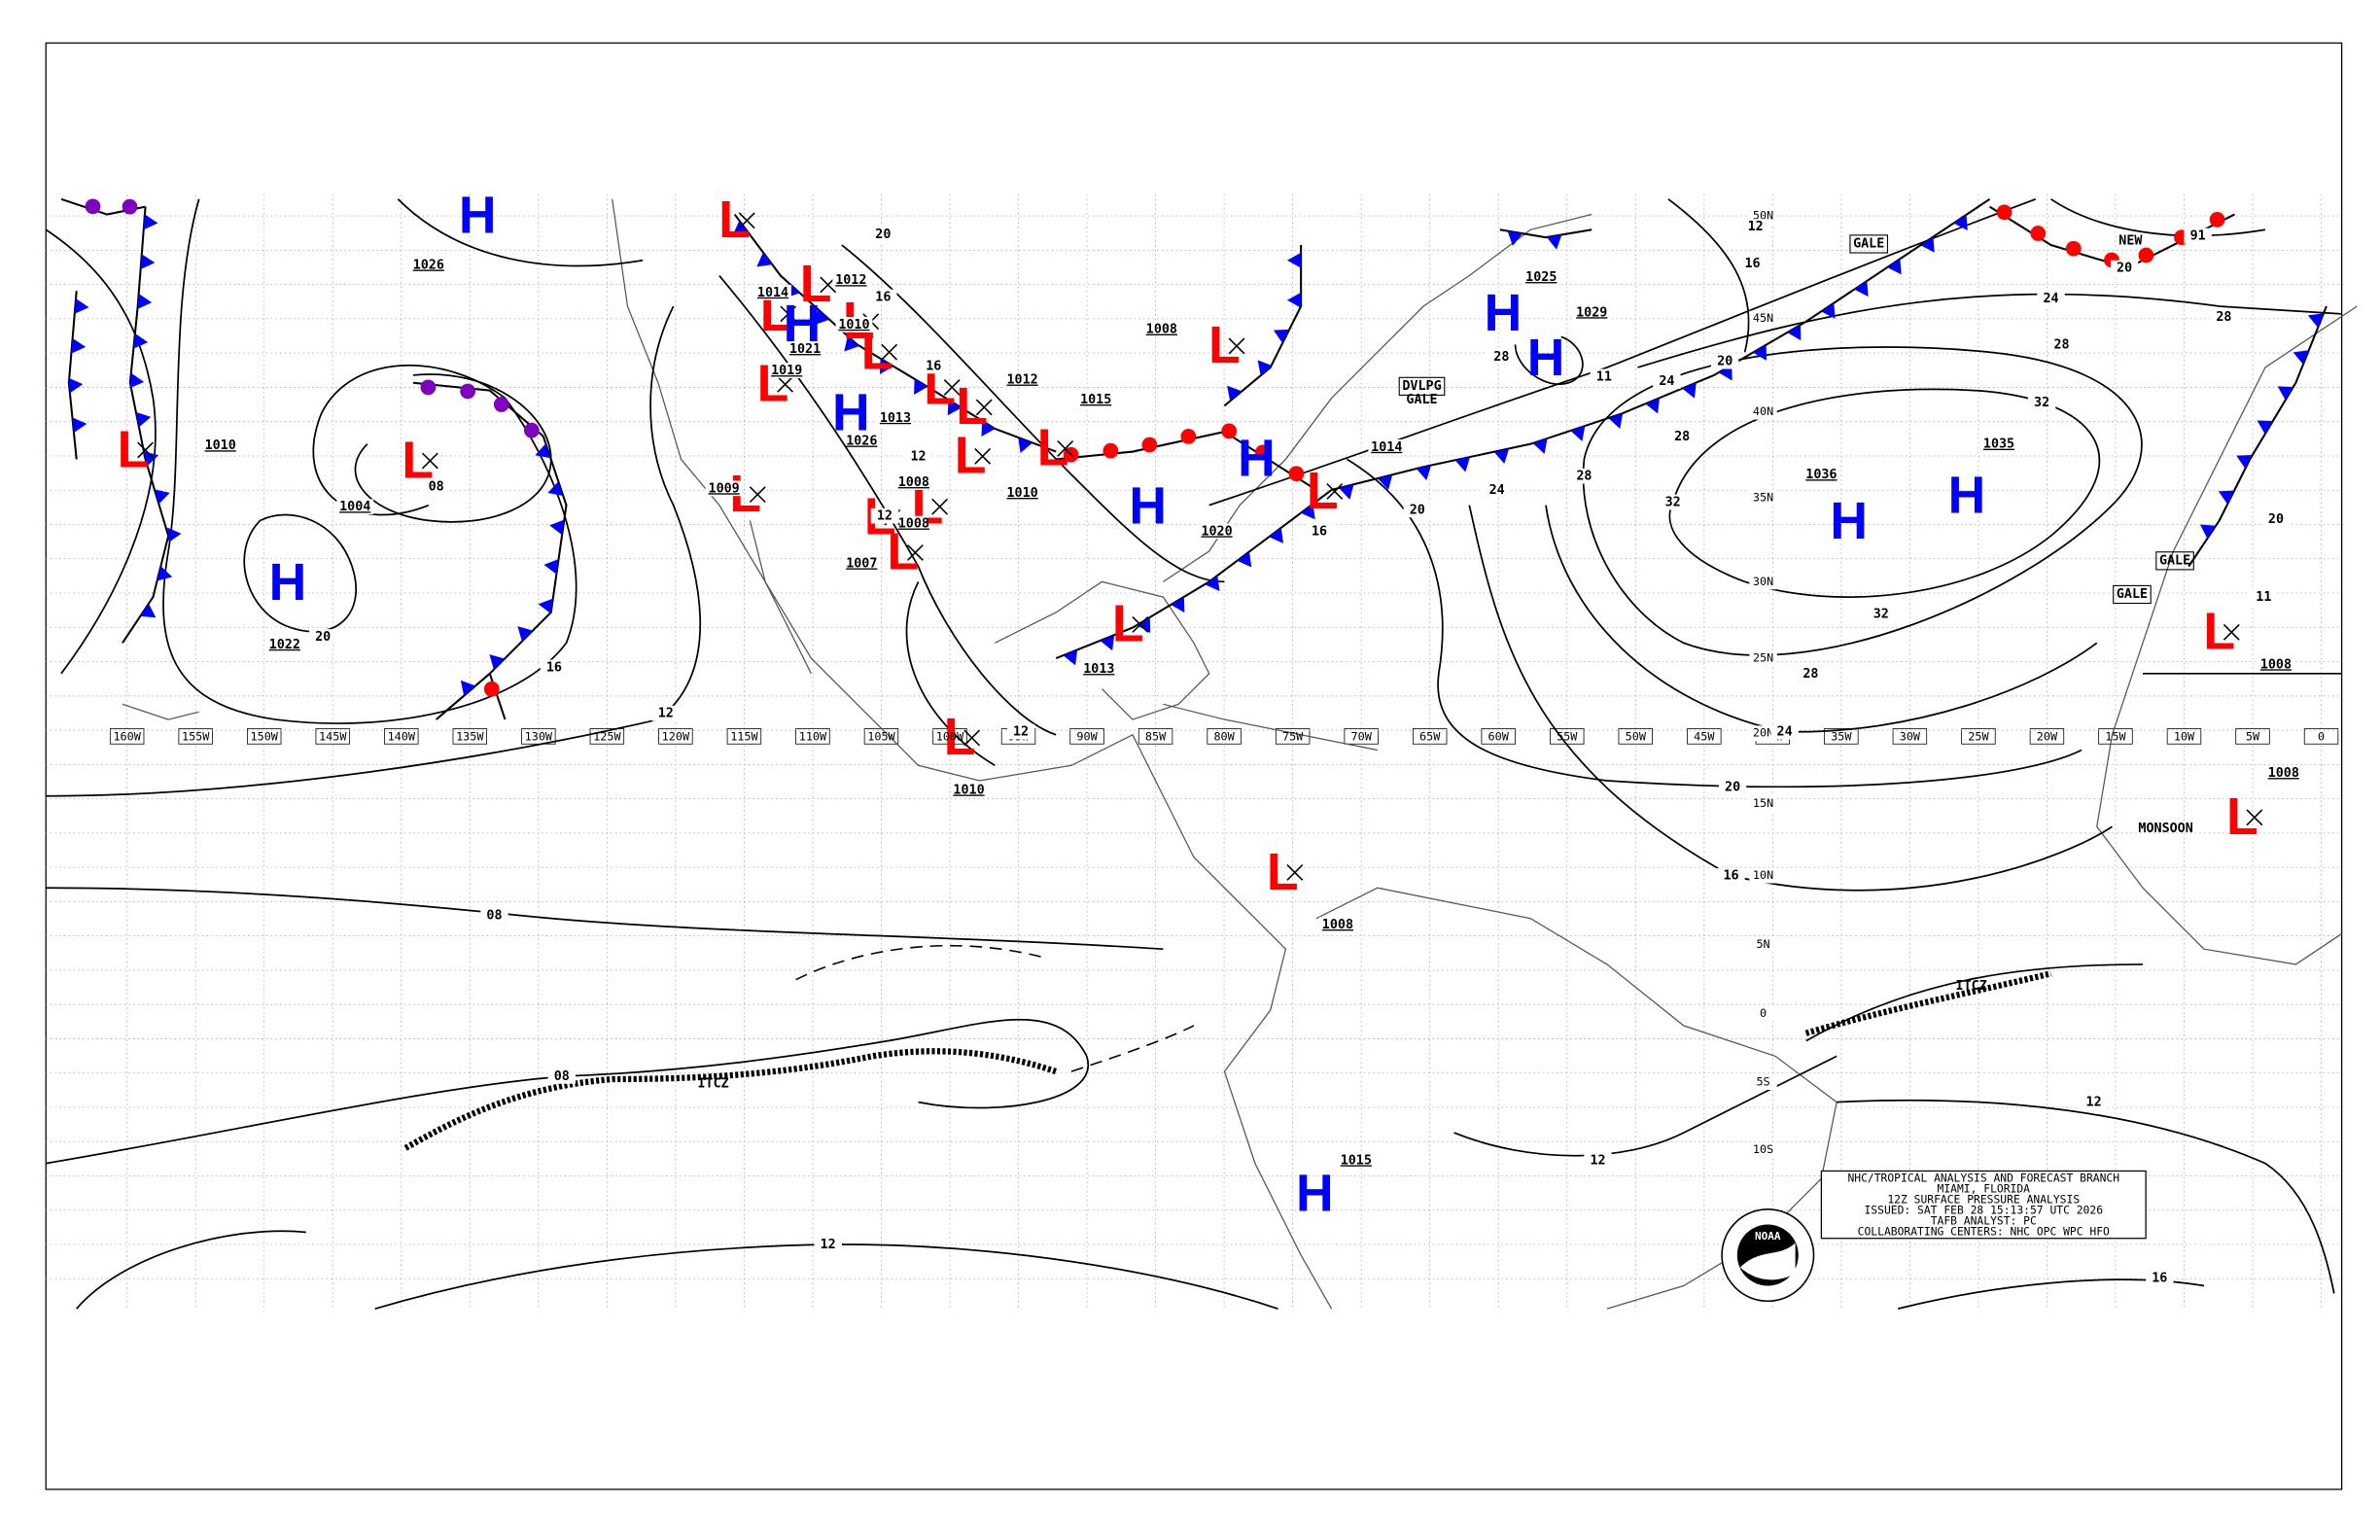  What do you see at coordinates (861, 442) in the screenshot?
I see `isobar-label: 1026` at bounding box center [861, 442].